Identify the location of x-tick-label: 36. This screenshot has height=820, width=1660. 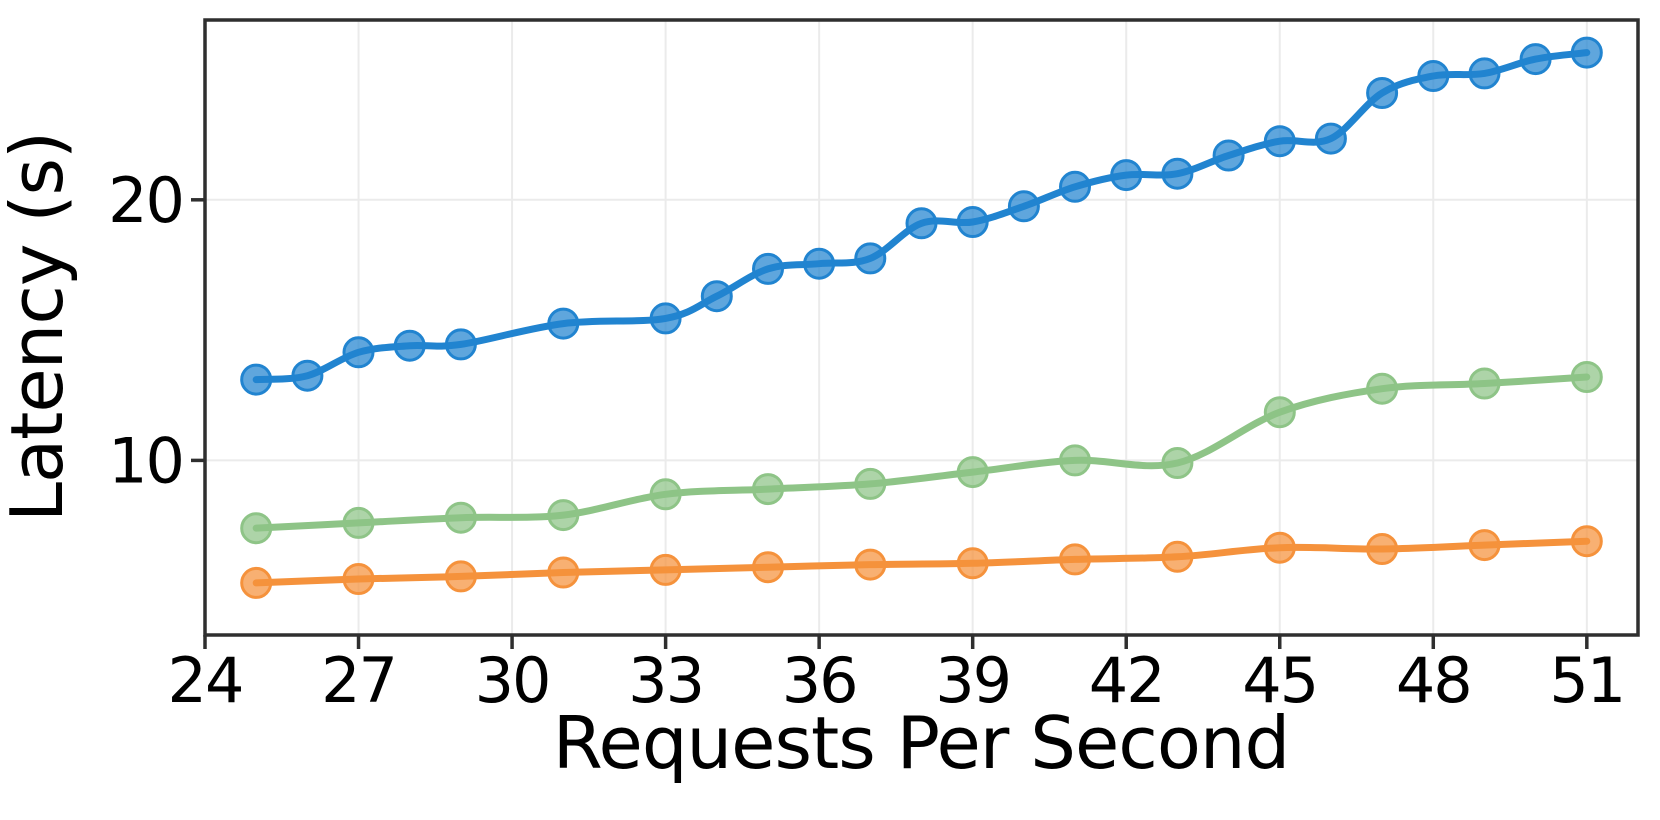
(819, 680).